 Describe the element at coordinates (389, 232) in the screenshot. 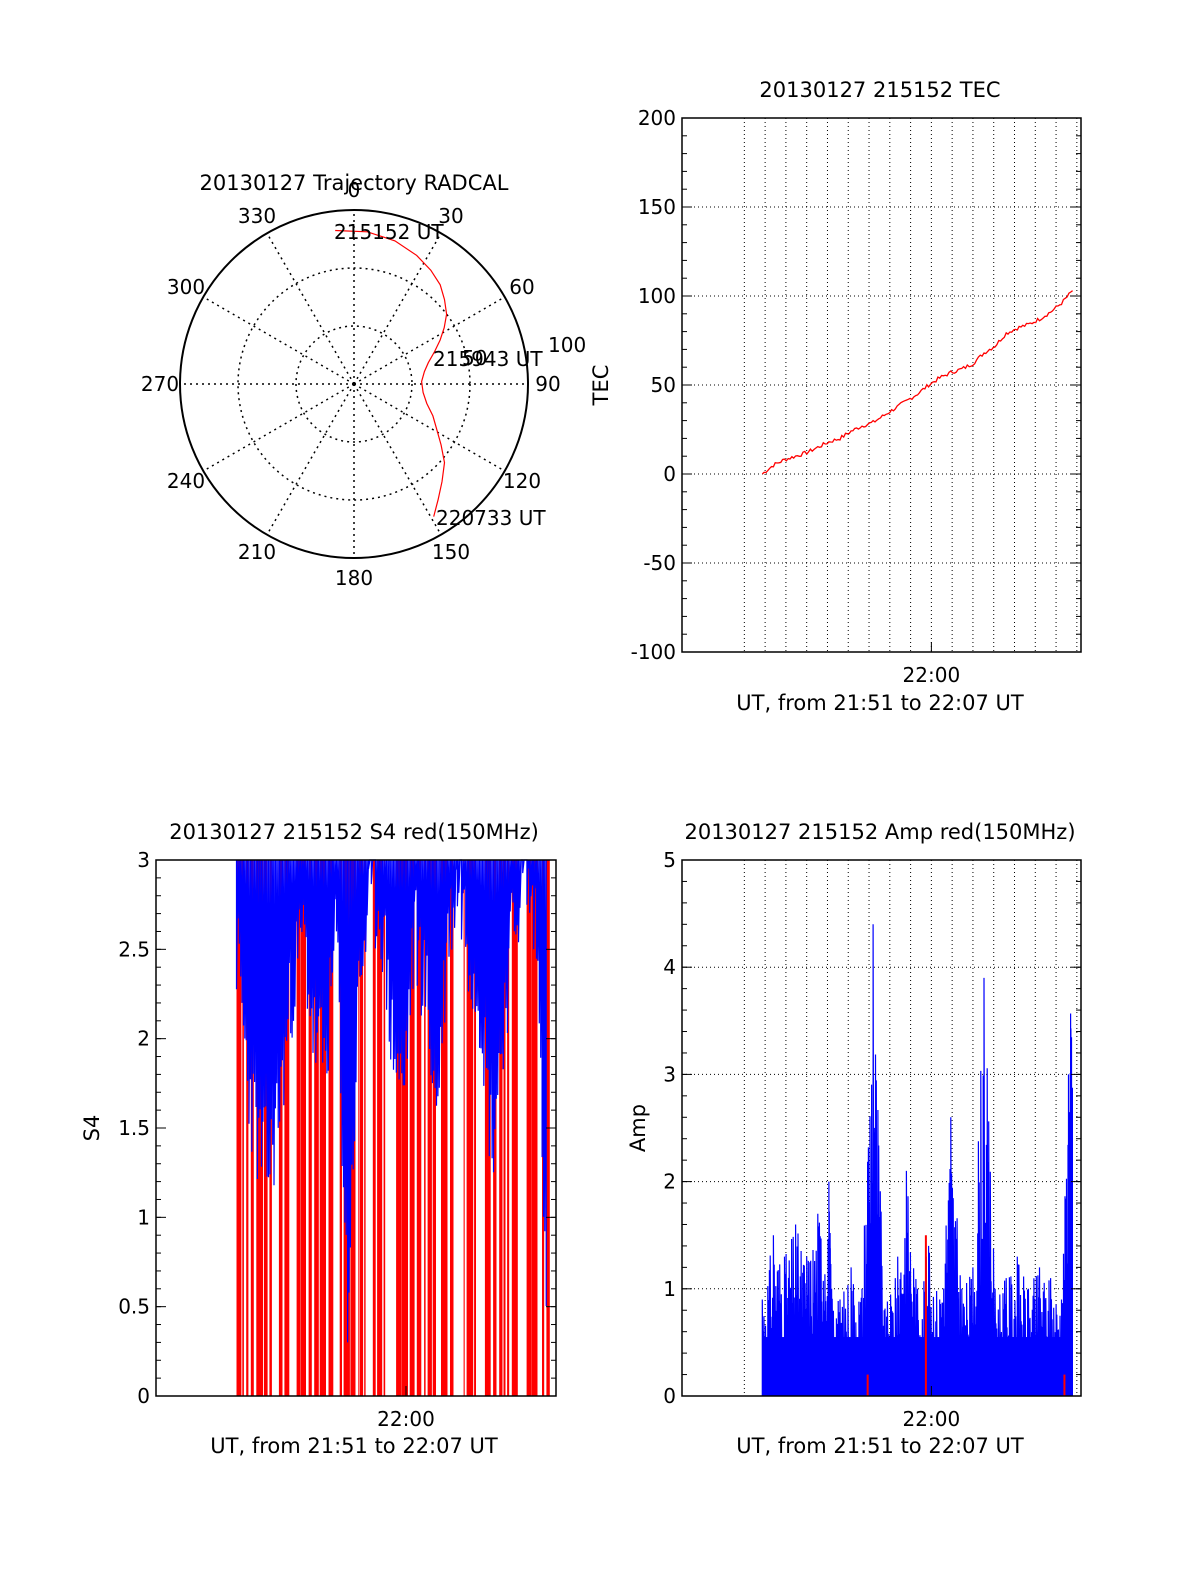

I see `trajectory-start-label: 215152 UT` at that location.